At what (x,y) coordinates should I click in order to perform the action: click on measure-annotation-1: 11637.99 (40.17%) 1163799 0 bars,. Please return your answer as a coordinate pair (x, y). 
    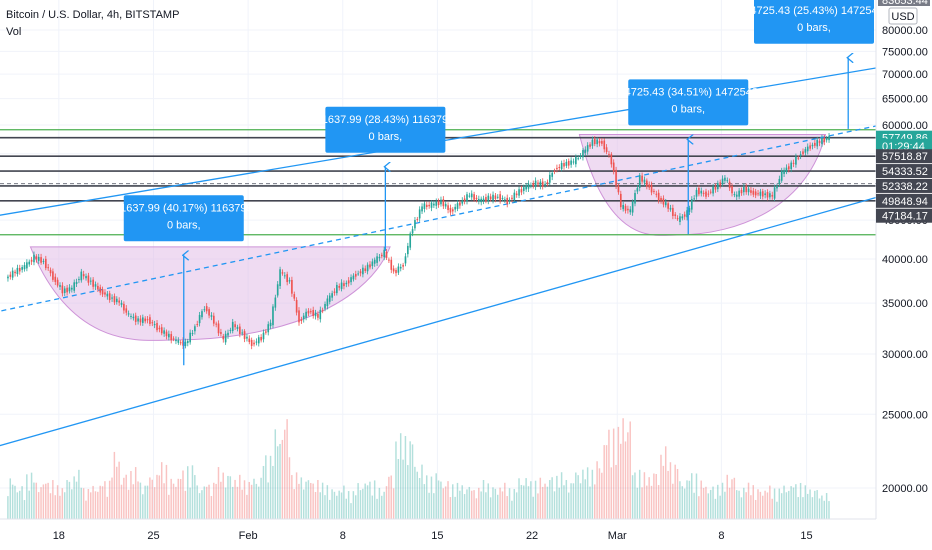
    Looking at the image, I should click on (184, 280).